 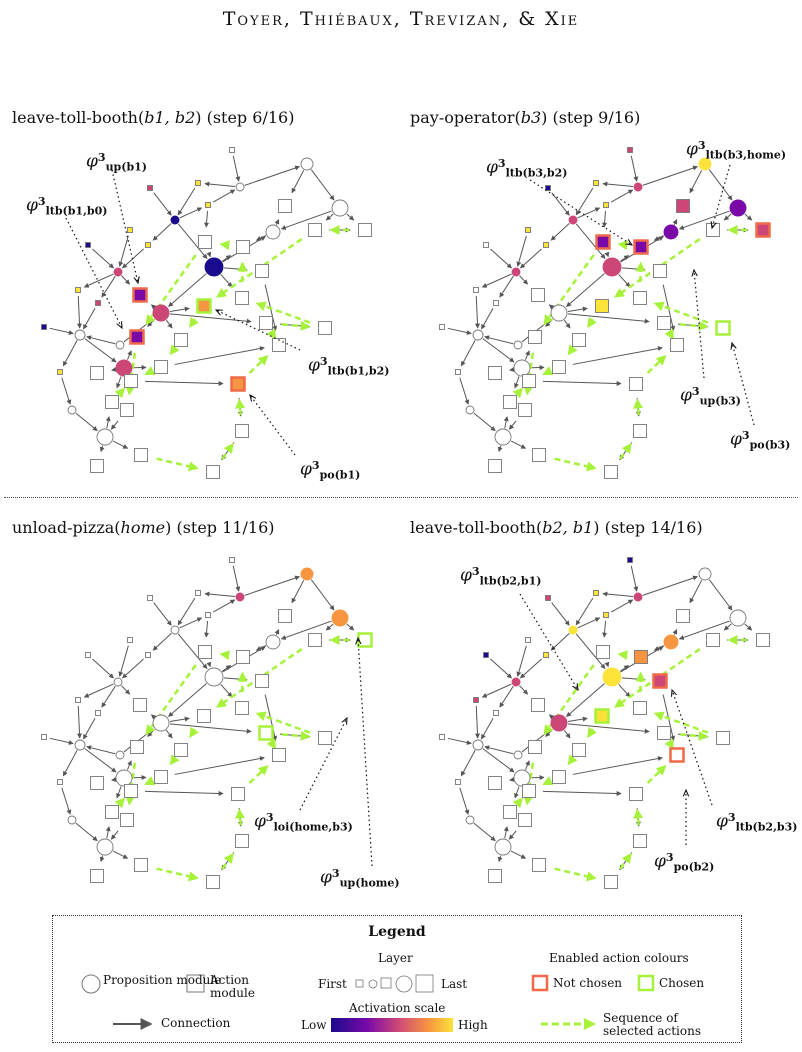 I want to click on legend-proposition-label: Proposition module, so click(x=162, y=980).